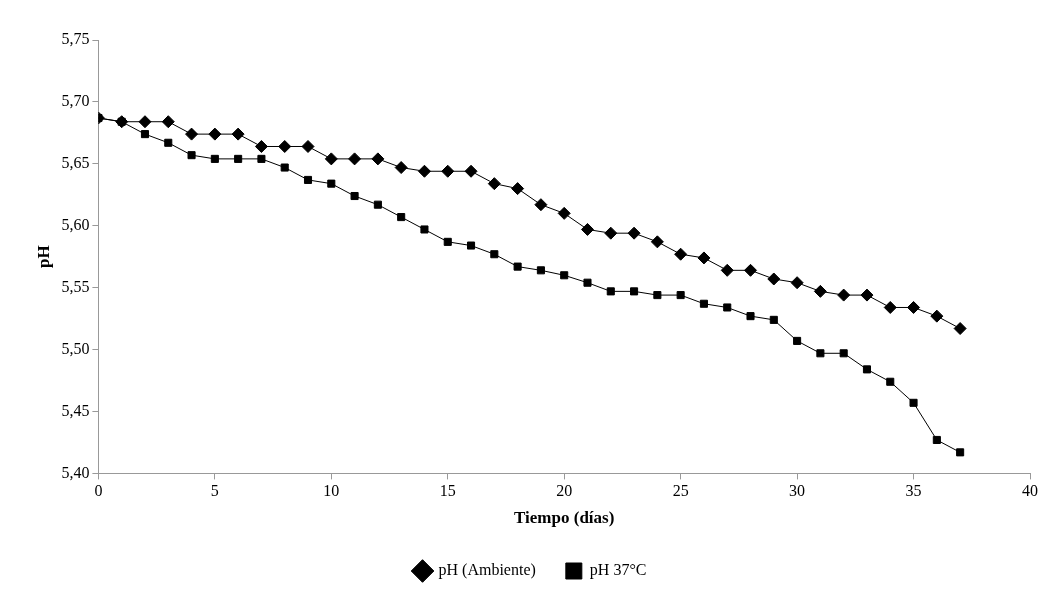 Image resolution: width=1041 pixels, height=599 pixels. What do you see at coordinates (331, 491) in the screenshot?
I see `x-tick-label: 10` at bounding box center [331, 491].